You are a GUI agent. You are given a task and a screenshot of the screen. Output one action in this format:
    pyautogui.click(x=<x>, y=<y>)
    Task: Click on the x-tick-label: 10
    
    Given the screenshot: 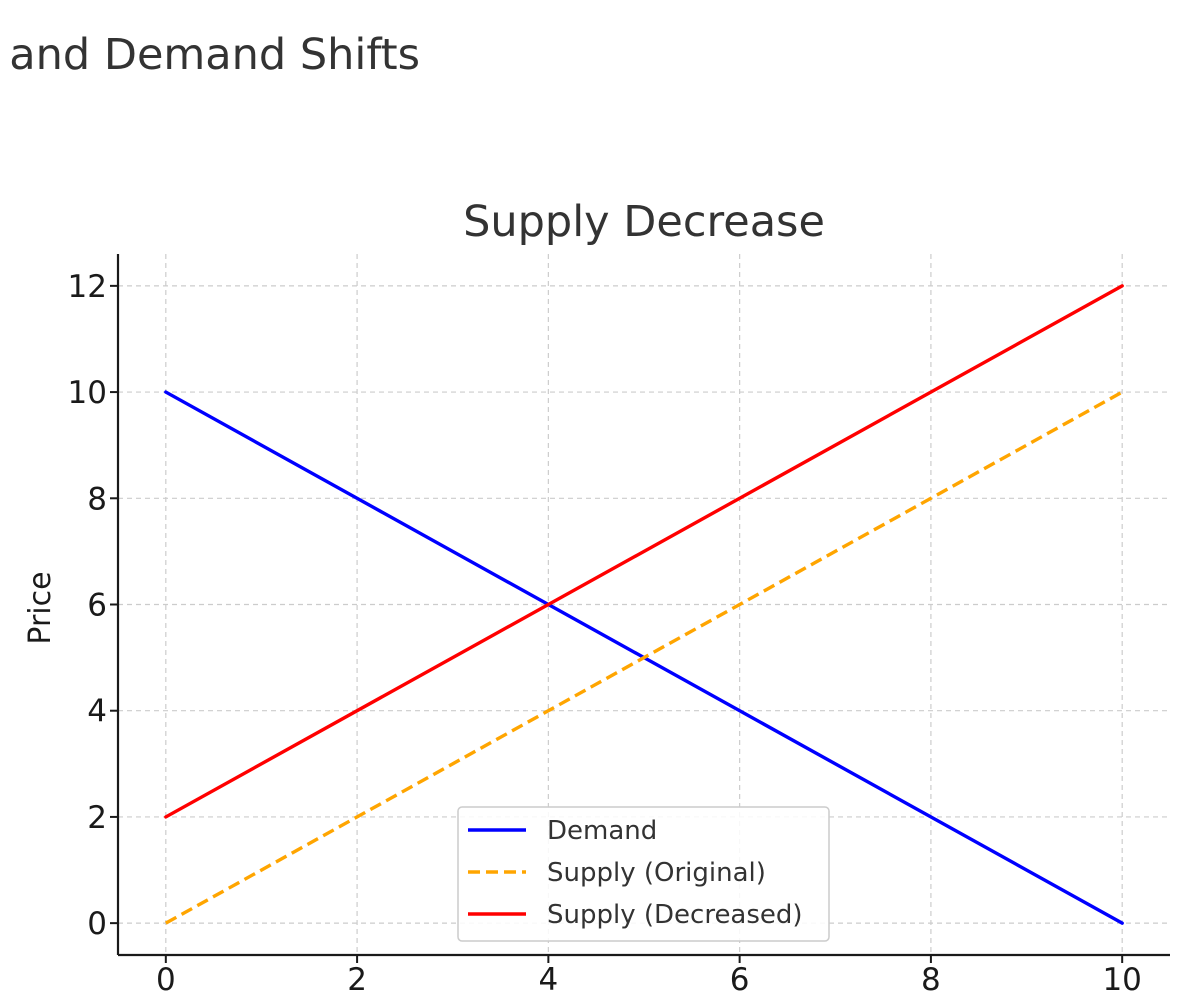 What is the action you would take?
    pyautogui.click(x=1121, y=980)
    